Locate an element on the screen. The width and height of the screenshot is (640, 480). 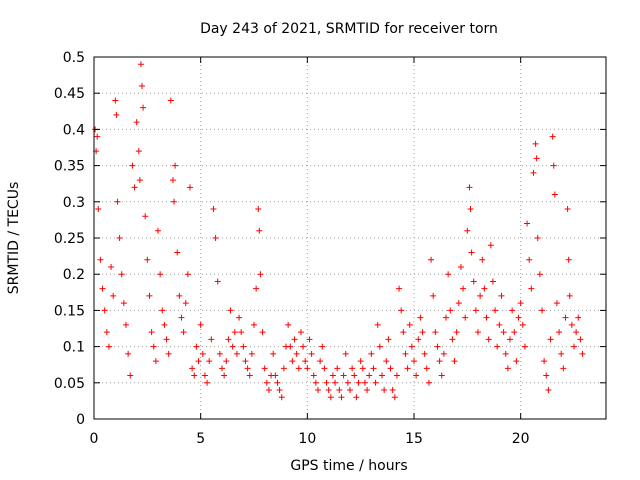
y-tick-label: 0.3 is located at coordinates (74, 203).